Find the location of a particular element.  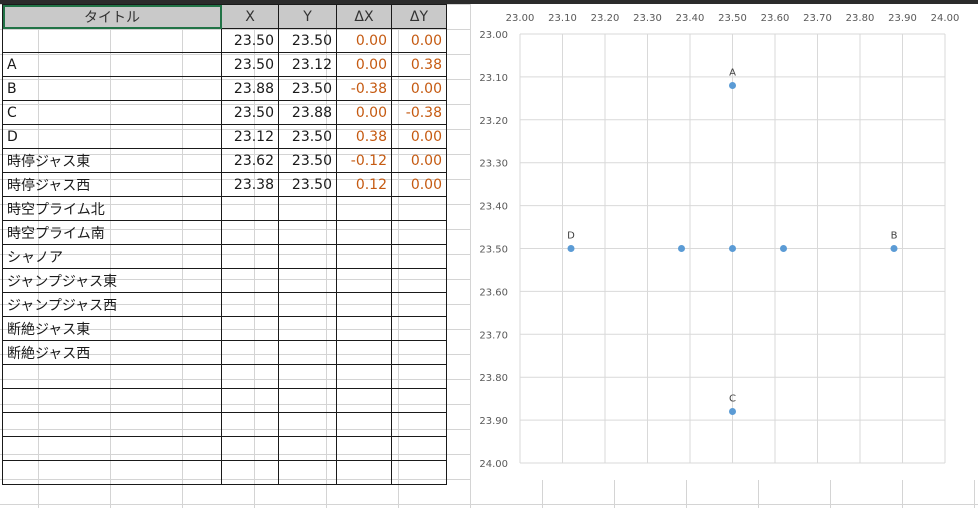

cell-x: 23.12 is located at coordinates (250, 136).